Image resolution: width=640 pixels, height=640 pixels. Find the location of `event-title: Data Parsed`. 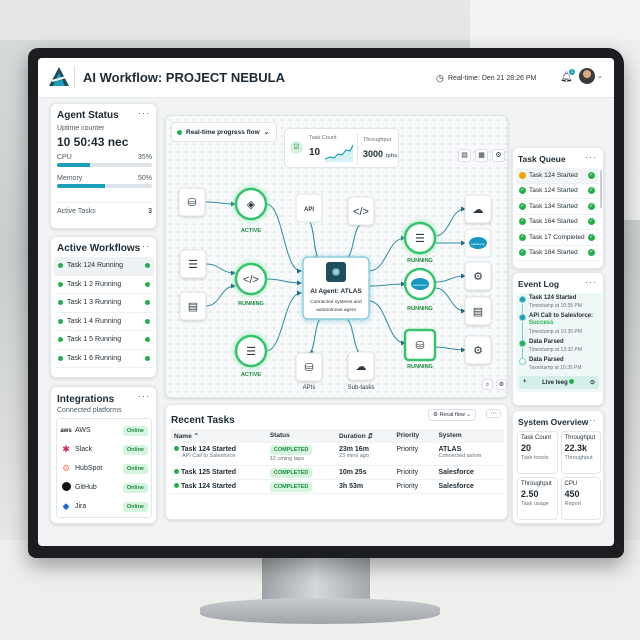

event-title: Data Parsed is located at coordinates (546, 341).